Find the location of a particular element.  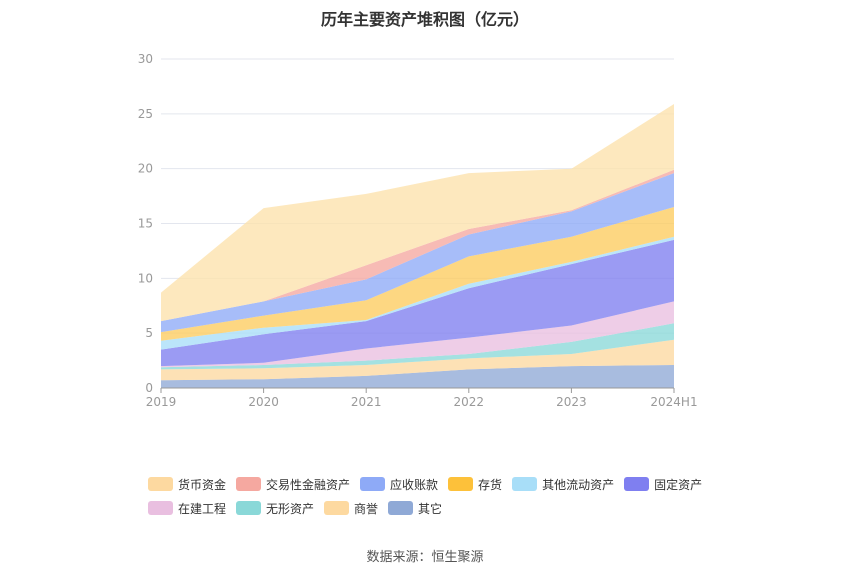

y-tick-label: 5 is located at coordinates (149, 333).